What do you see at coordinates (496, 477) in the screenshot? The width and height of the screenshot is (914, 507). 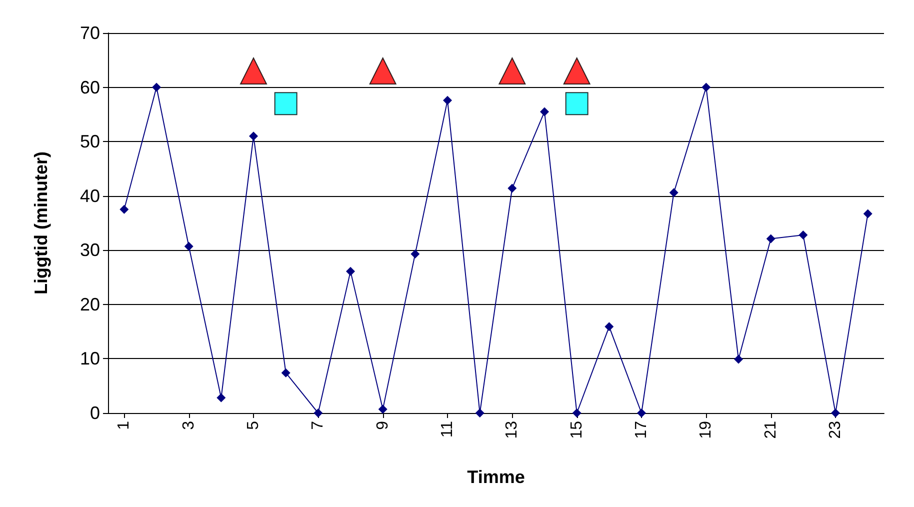 I see `x-axis-title: Timme` at bounding box center [496, 477].